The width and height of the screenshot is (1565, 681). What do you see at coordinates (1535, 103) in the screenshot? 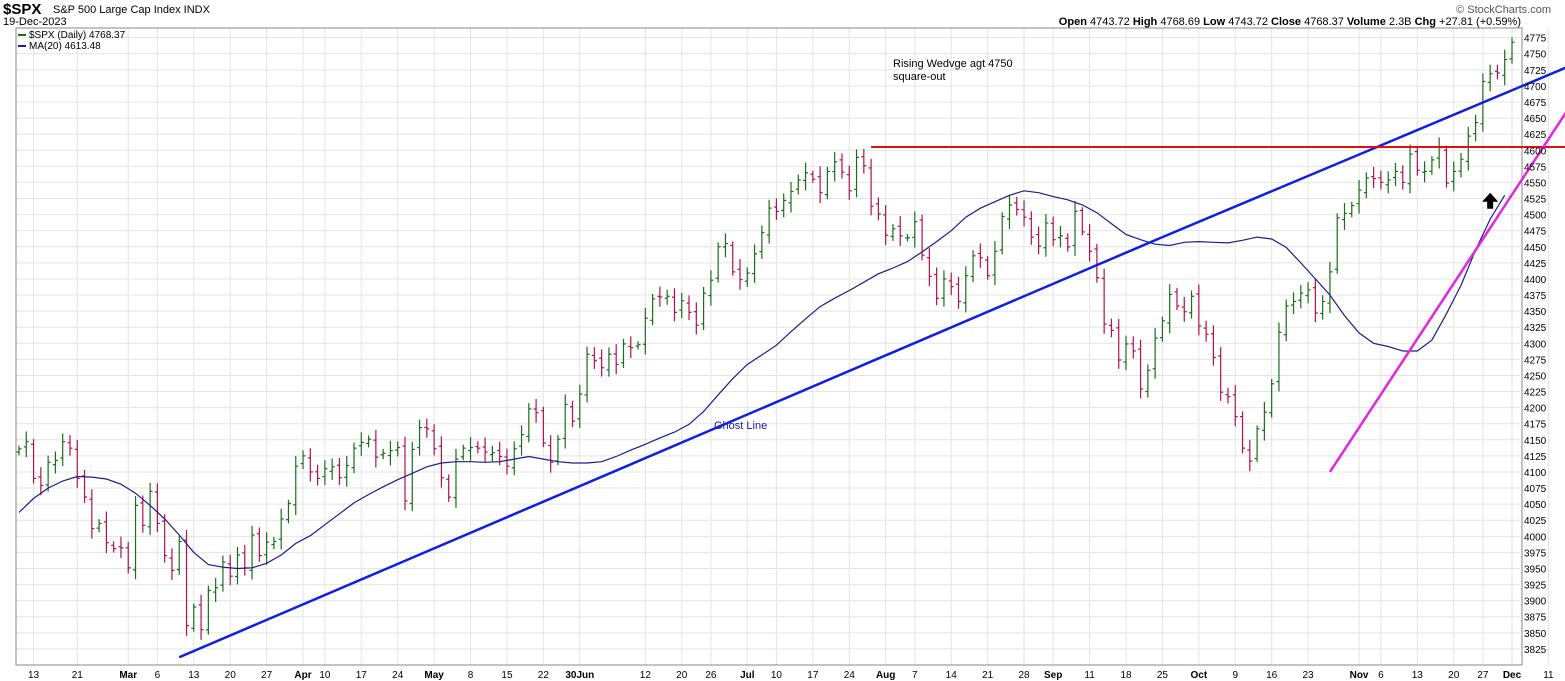
I see `y-tick-label: 4675` at bounding box center [1535, 103].